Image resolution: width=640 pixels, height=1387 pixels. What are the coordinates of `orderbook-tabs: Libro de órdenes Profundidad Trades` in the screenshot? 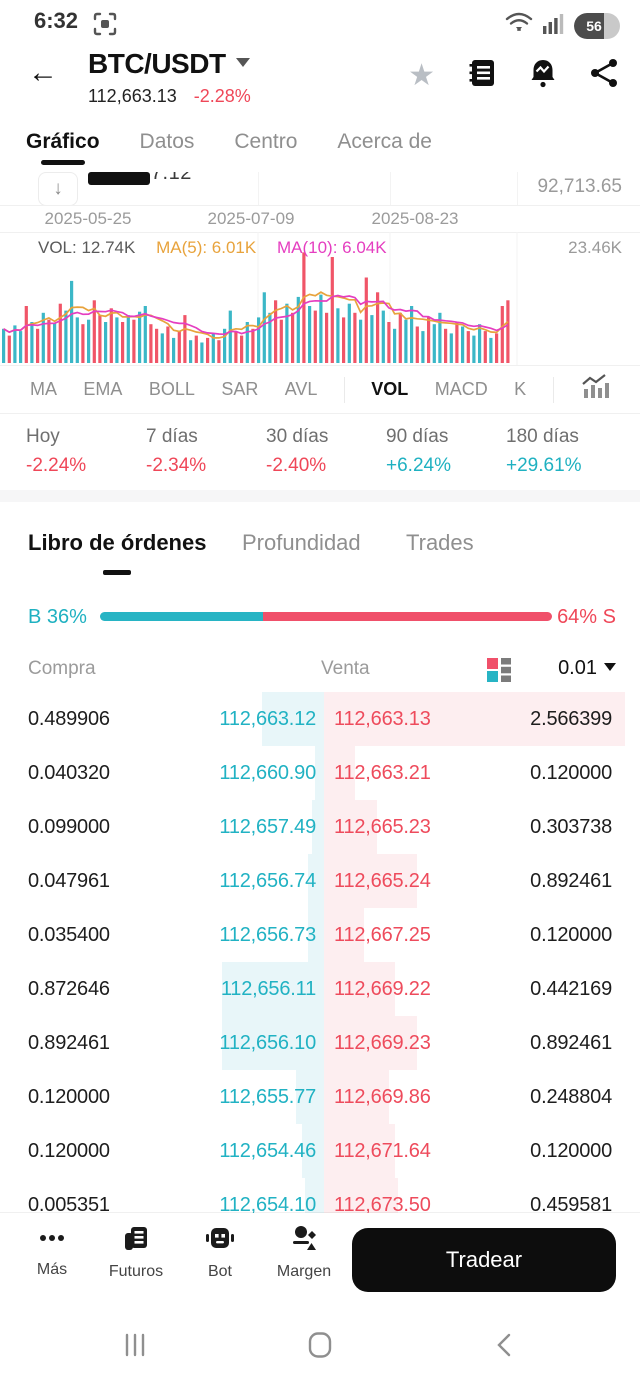 It's located at (320, 550).